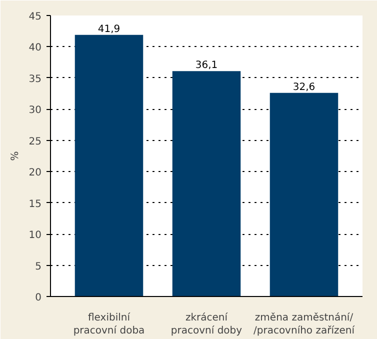  I want to click on y-tick-label: 15, so click(35, 204).